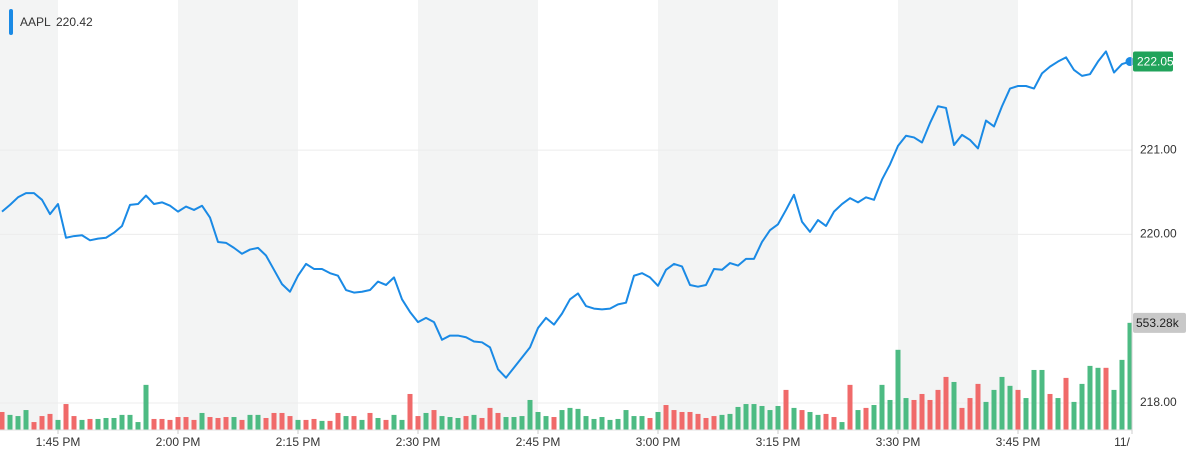 The width and height of the screenshot is (1190, 458). Describe the element at coordinates (1018, 442) in the screenshot. I see `x-tick-label: 3:45 PM` at that location.